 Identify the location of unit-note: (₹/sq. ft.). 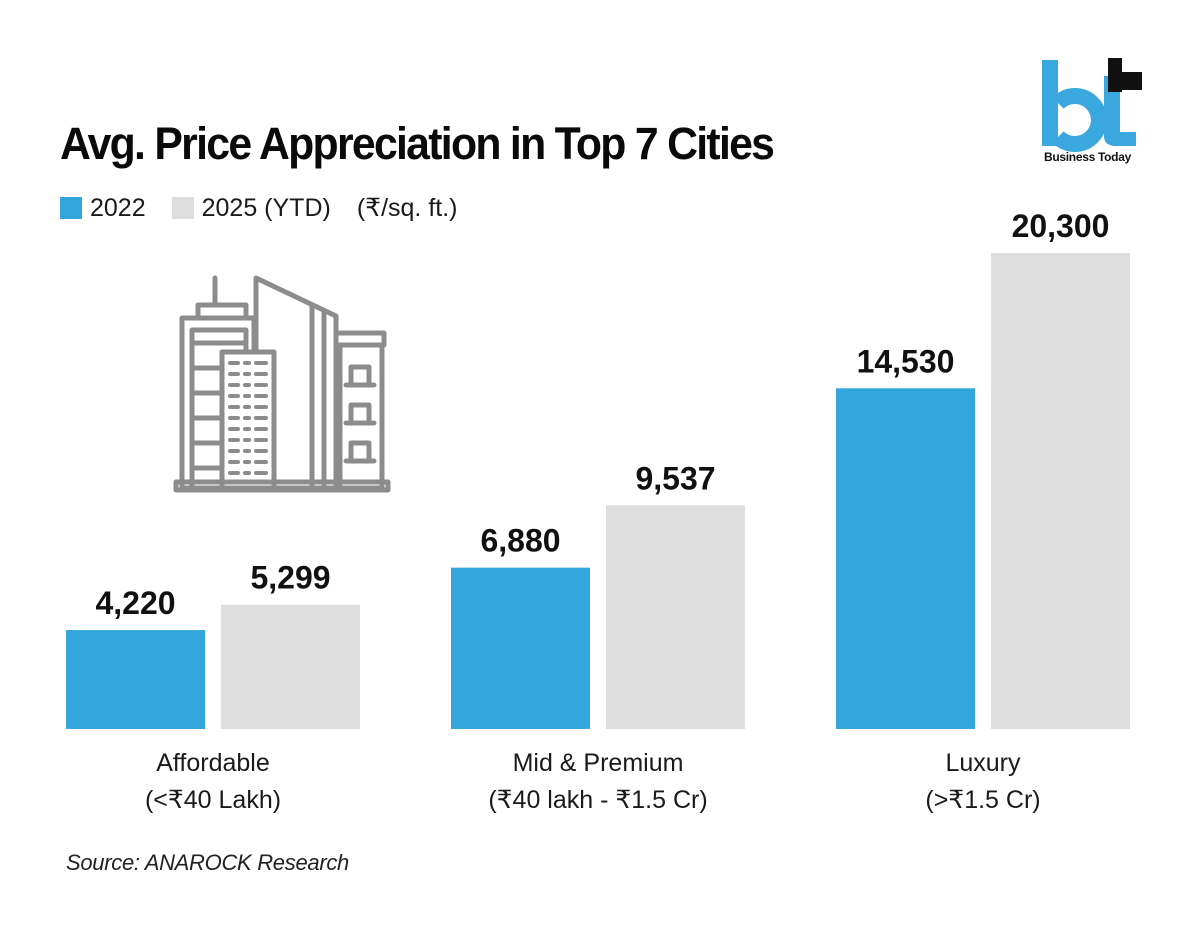
(407, 208).